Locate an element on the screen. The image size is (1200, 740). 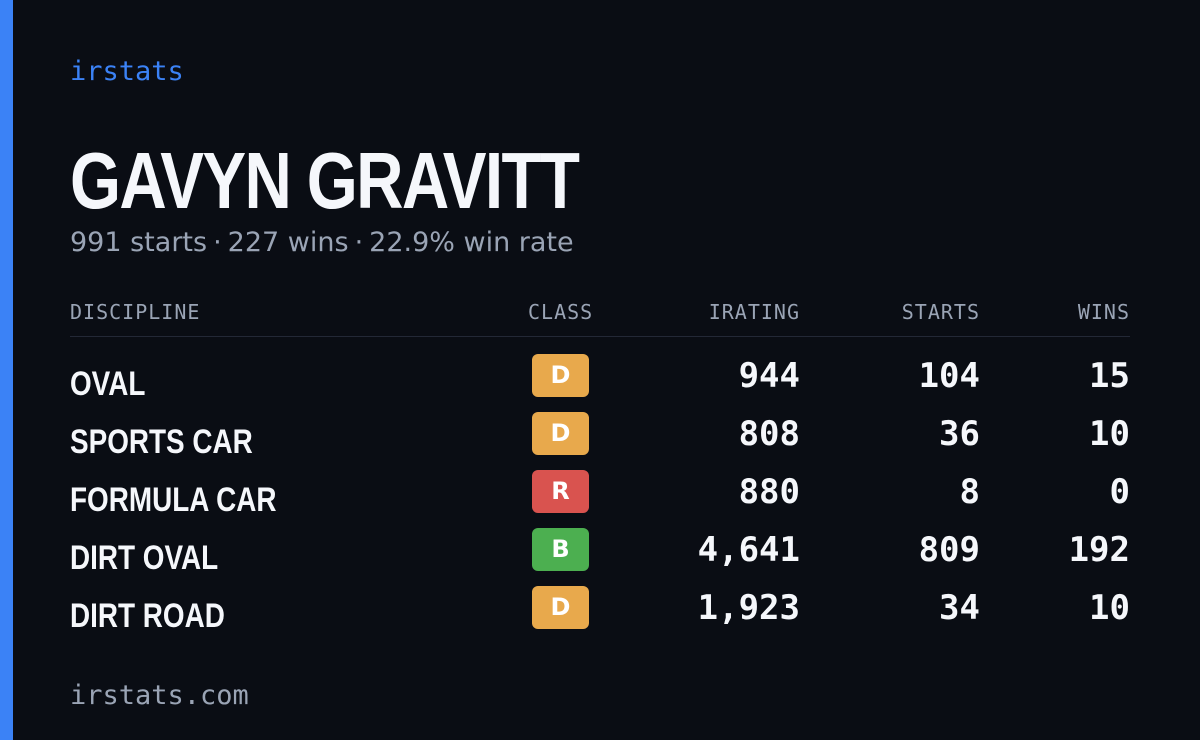
table-row: OVAL D 944 104 15 is located at coordinates (600, 379).